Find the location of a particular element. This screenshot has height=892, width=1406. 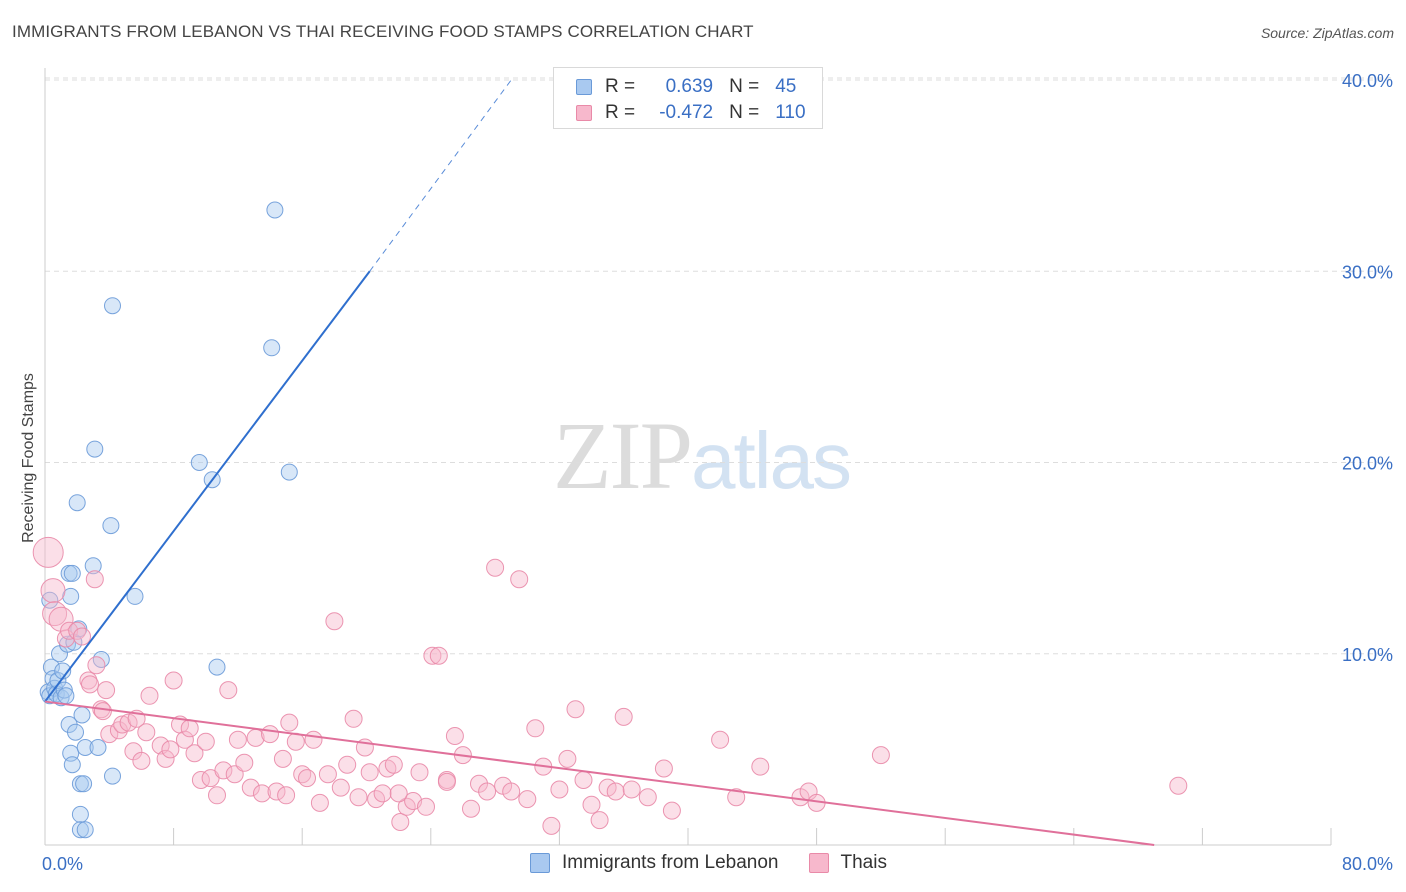

legend-item-lebanon: Immigrants from Lebanon is located at coordinates (654, 863).